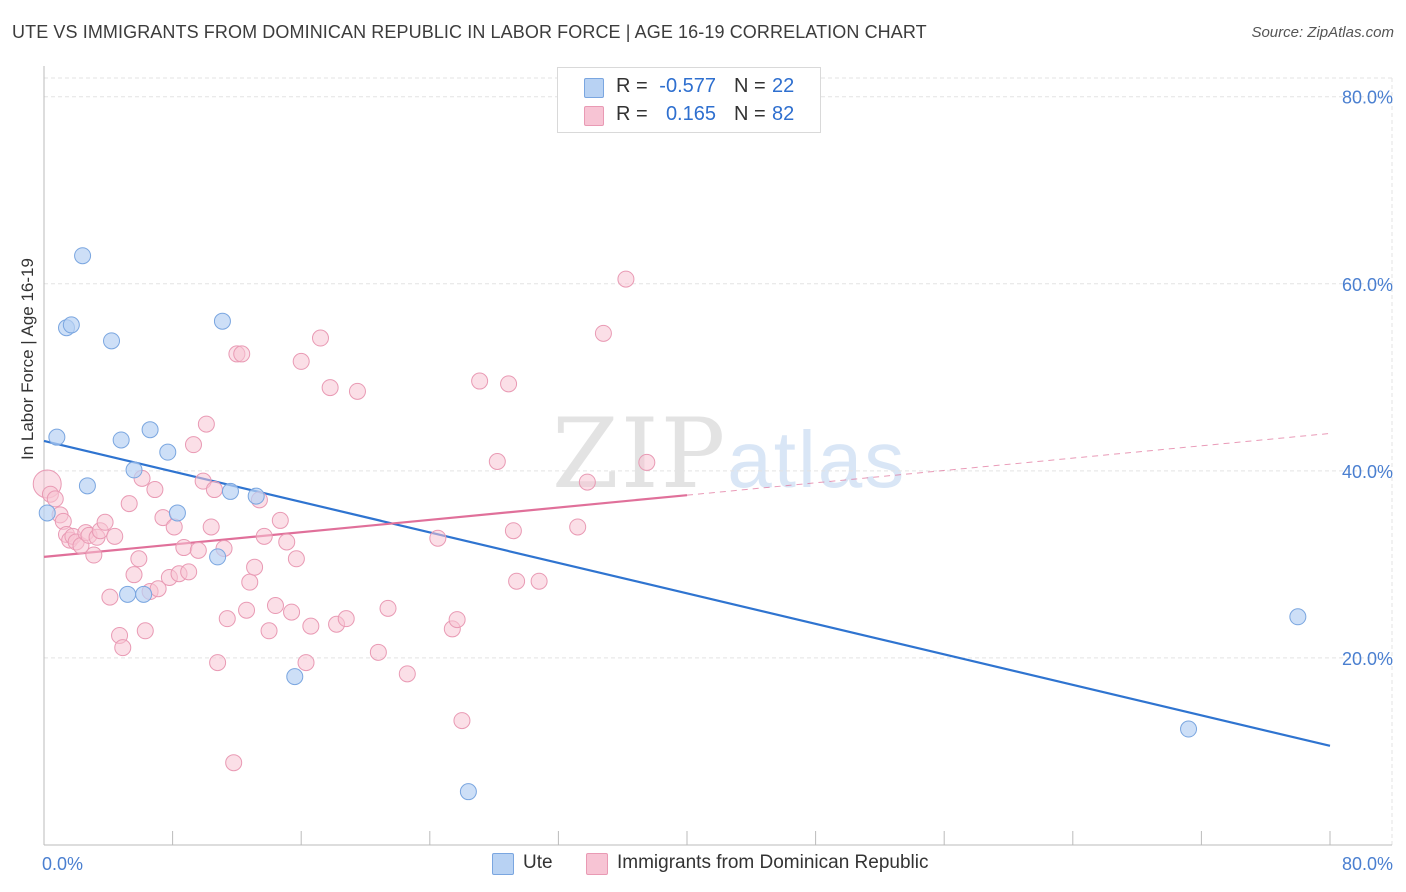 This screenshot has height=892, width=1406. I want to click on watermark-atlas: atlas, so click(817, 459).